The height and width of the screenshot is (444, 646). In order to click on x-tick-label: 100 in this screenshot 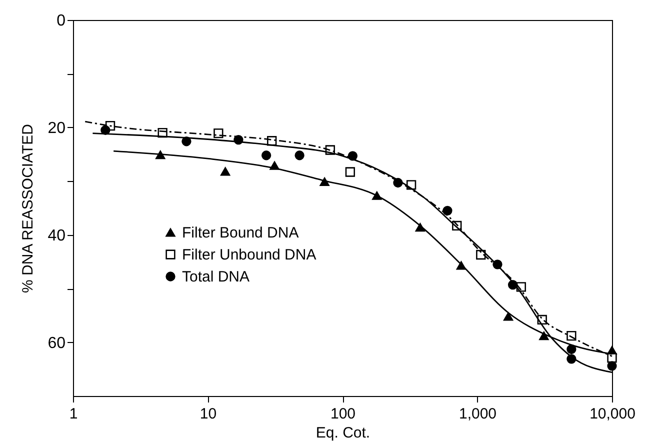, I will do `click(343, 414)`.